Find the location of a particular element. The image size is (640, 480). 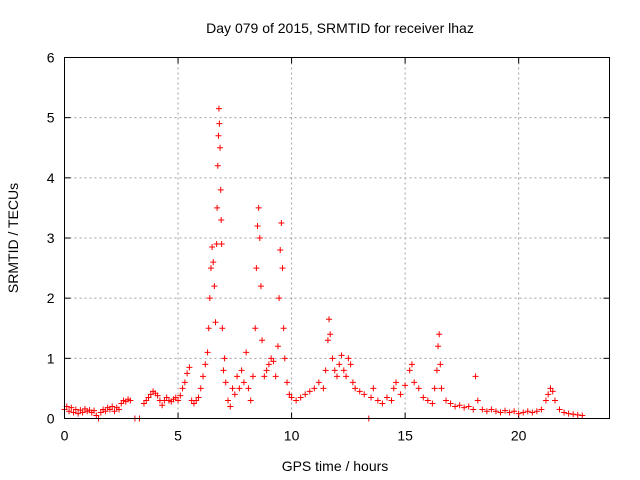

x-tick-label: 10 is located at coordinates (292, 436).